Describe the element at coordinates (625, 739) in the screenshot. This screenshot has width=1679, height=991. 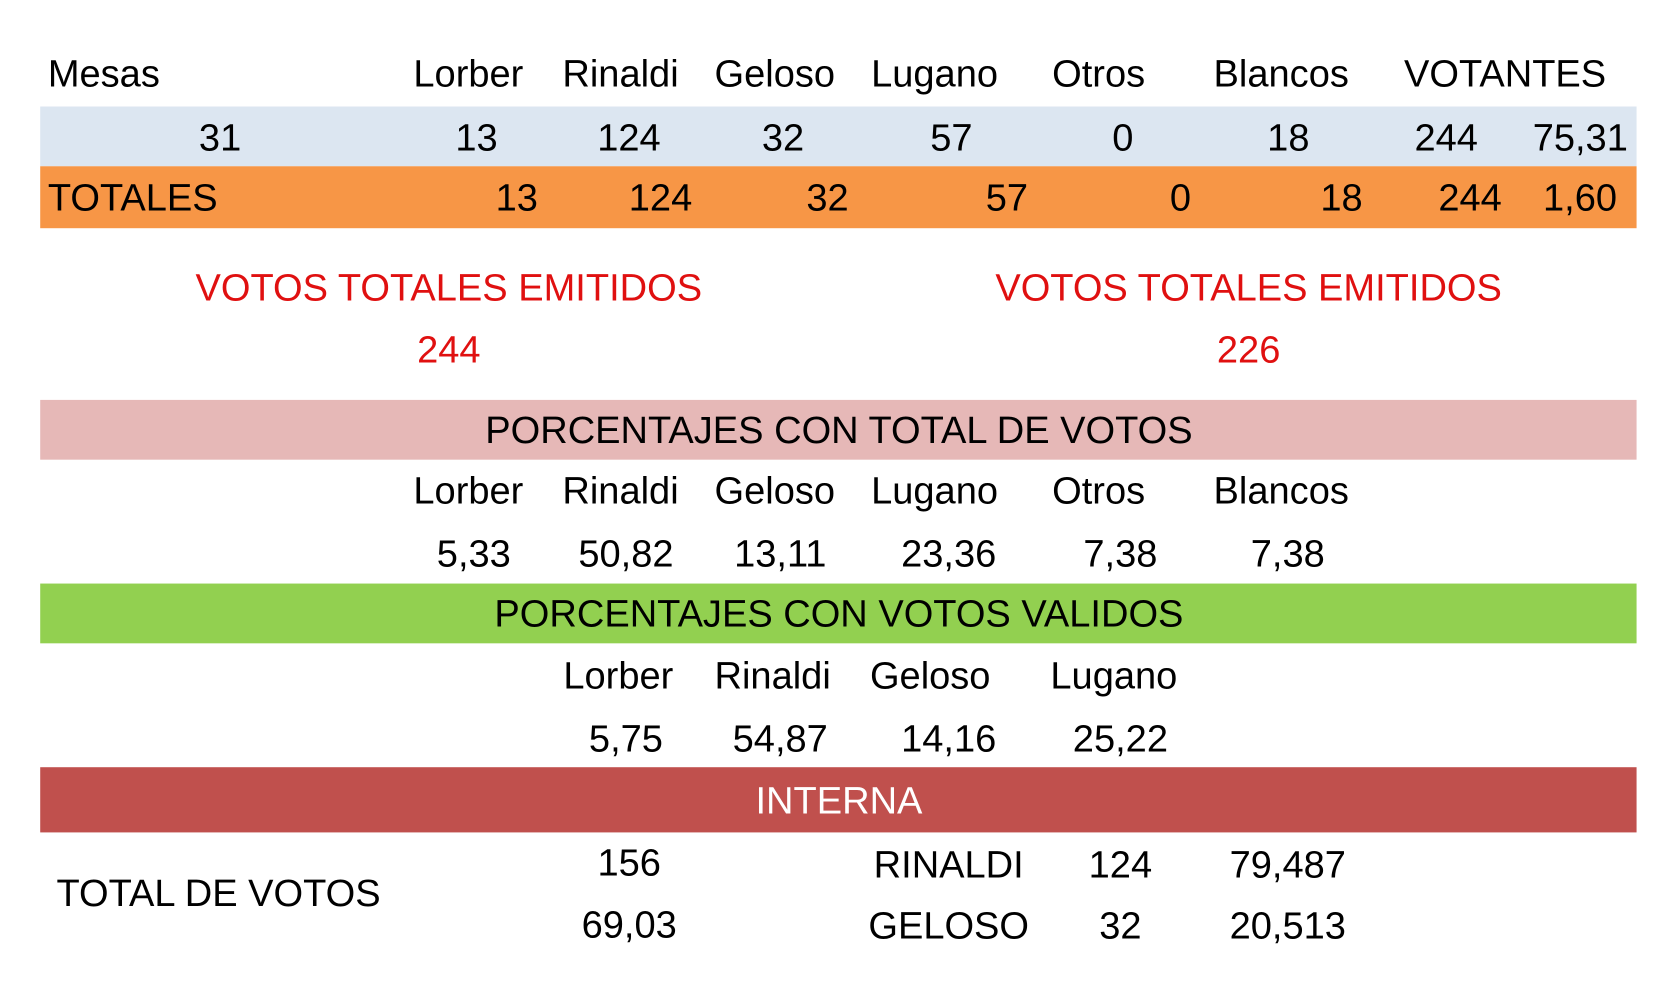
I see `cell: 5,75` at that location.